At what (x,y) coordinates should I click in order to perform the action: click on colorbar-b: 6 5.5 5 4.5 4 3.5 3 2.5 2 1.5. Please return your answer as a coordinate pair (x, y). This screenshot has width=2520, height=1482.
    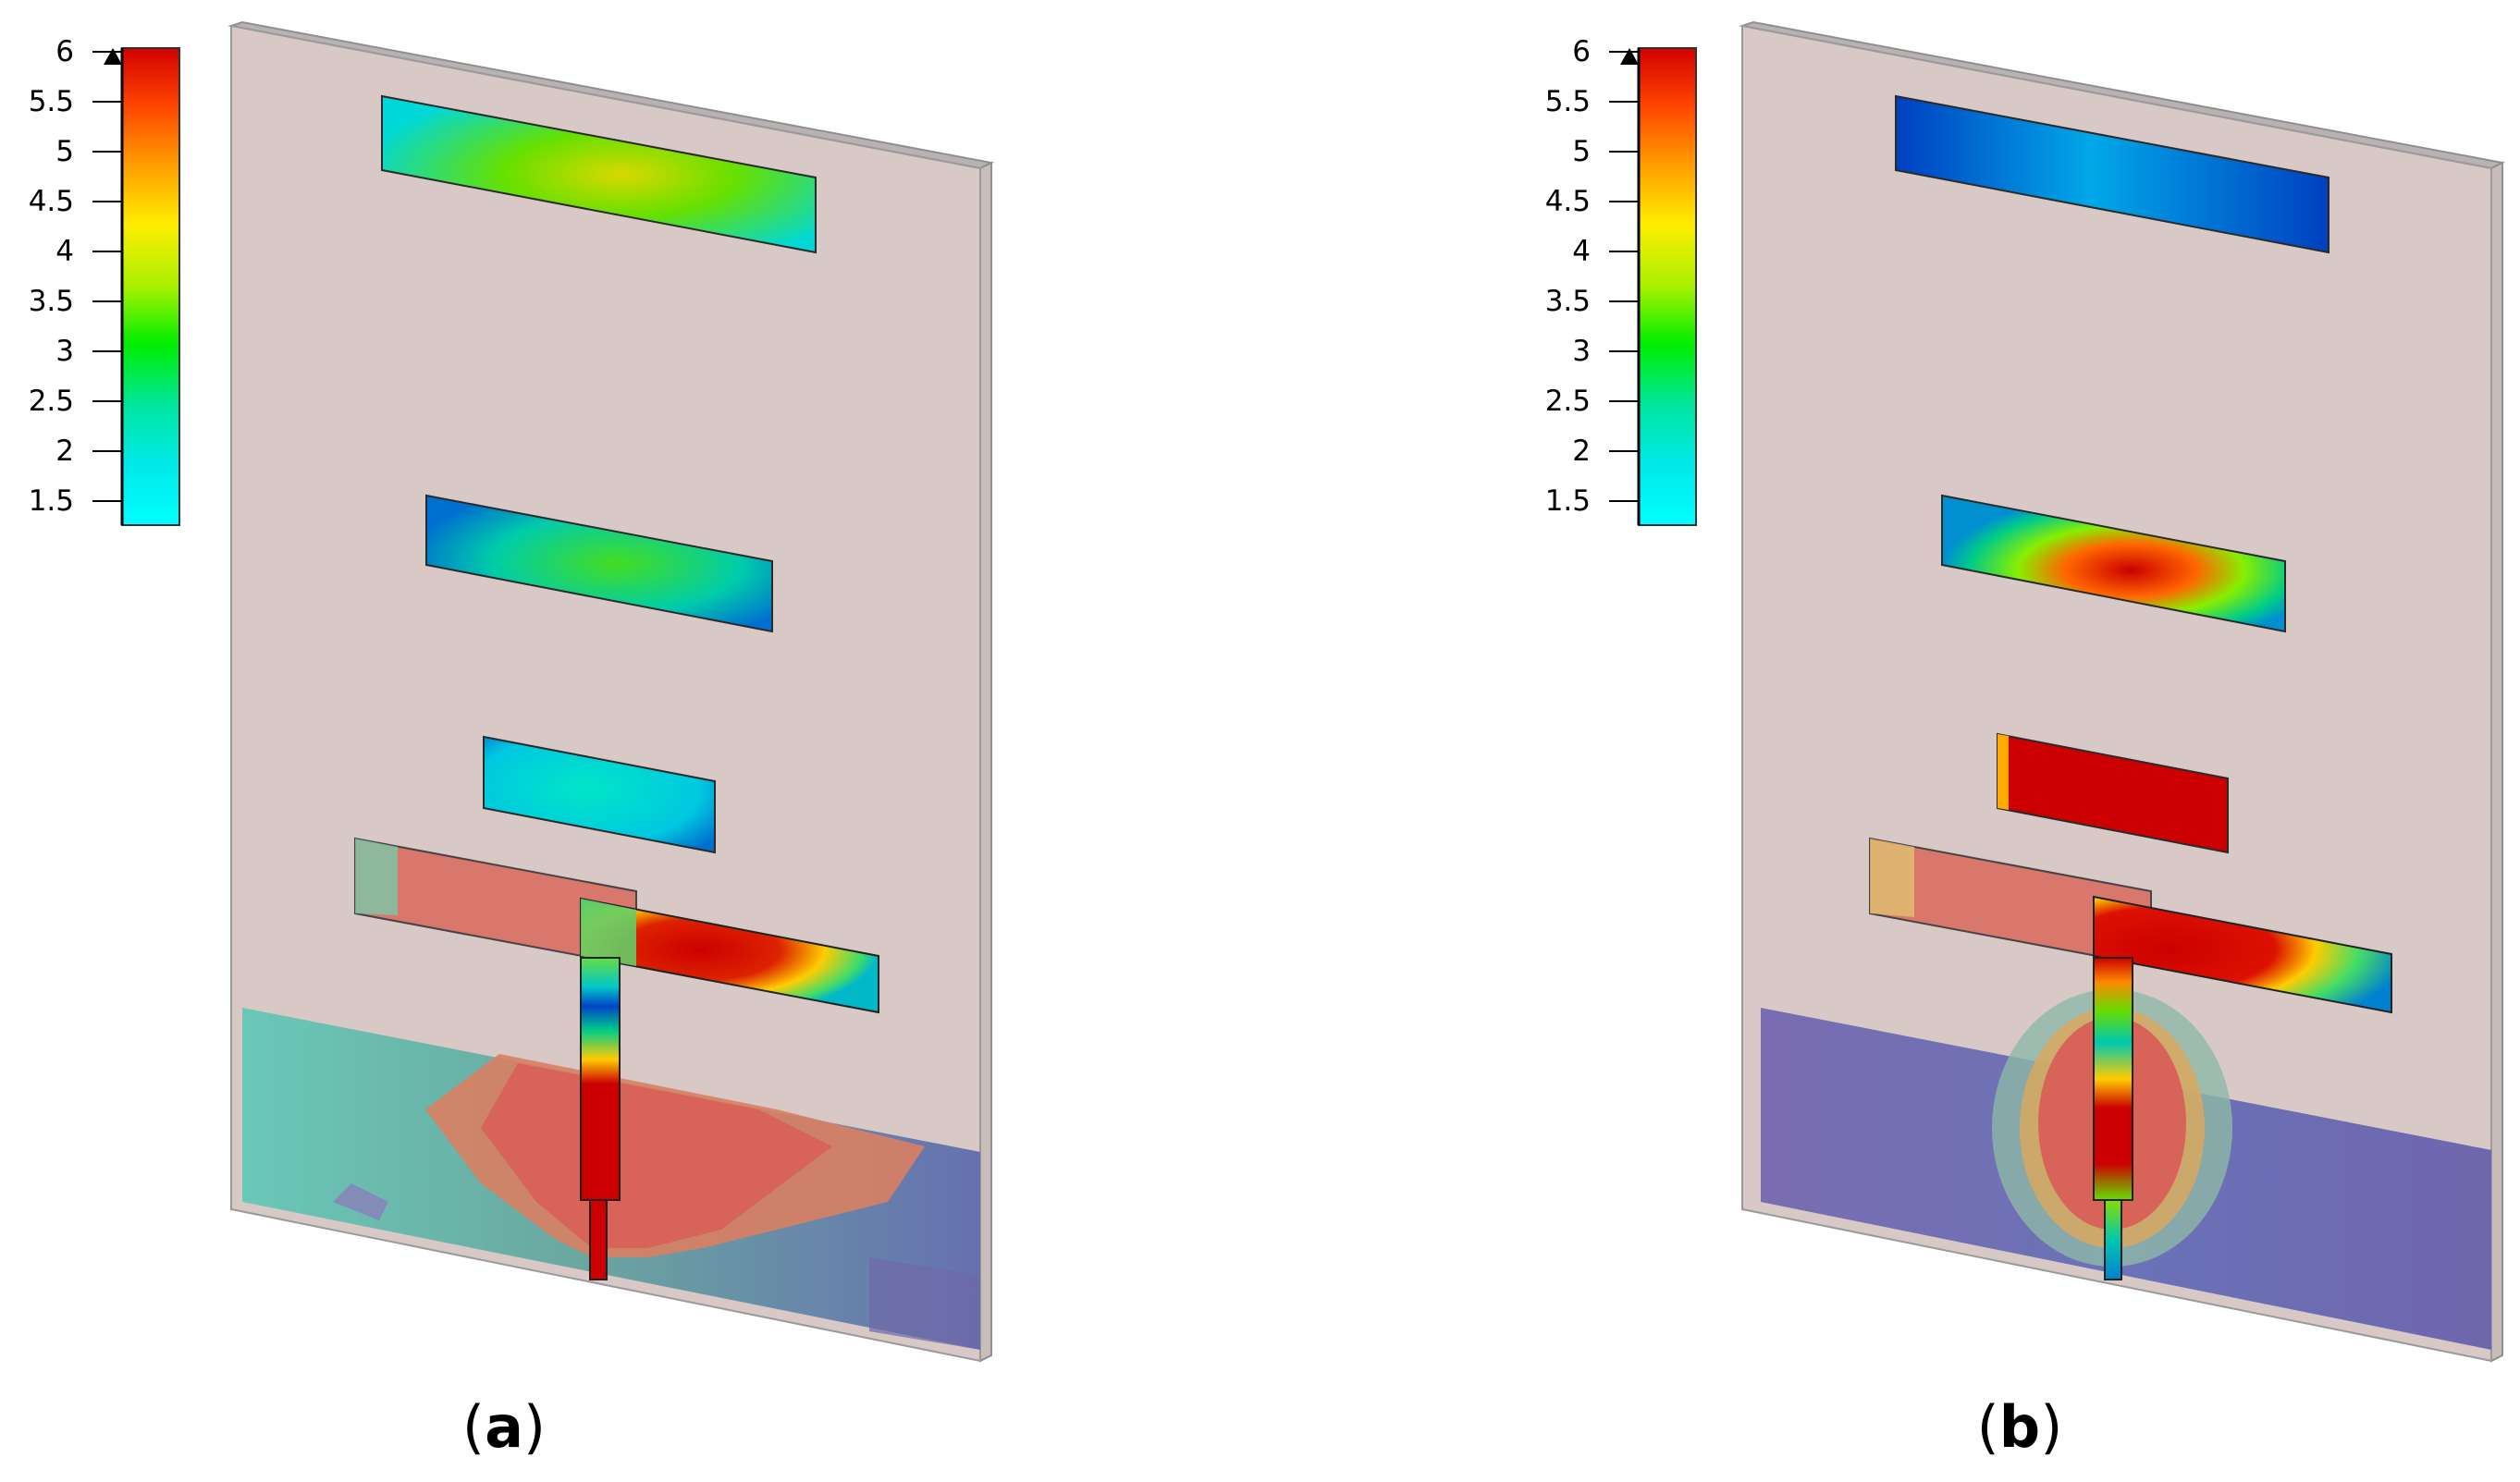
    Looking at the image, I should click on (1621, 280).